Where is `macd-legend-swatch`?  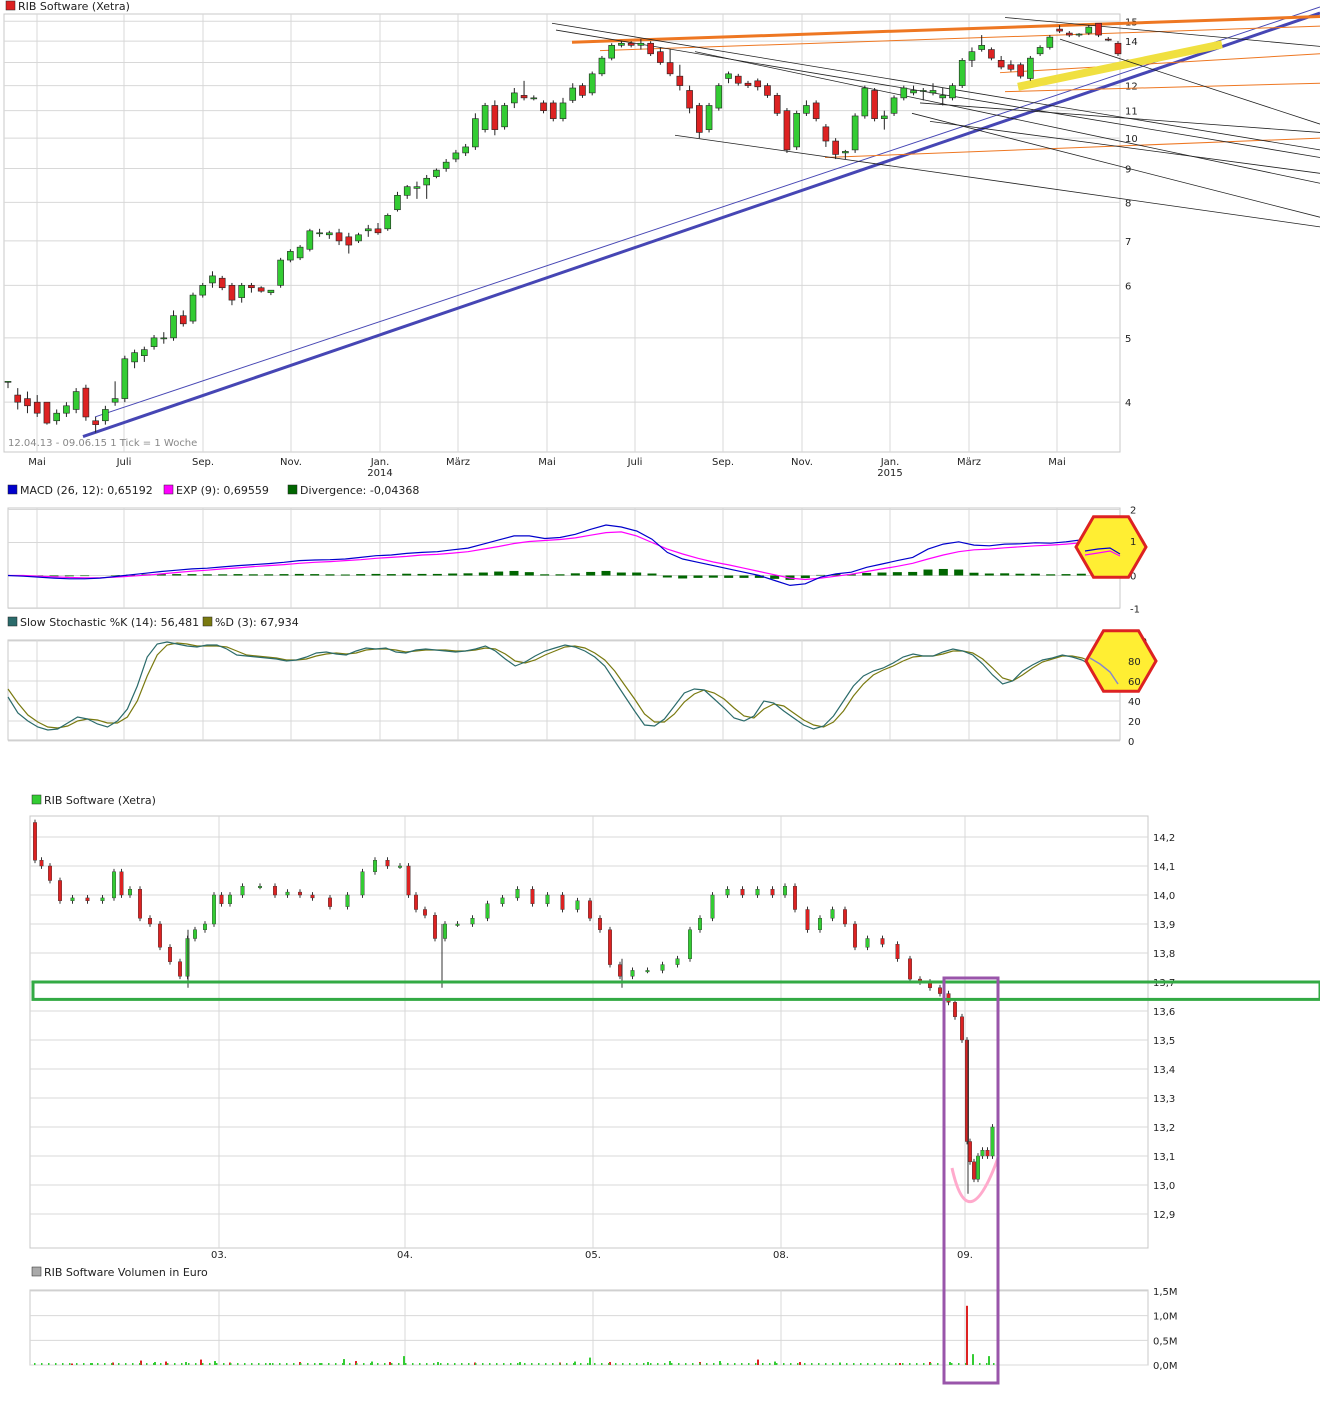
macd-legend-swatch is located at coordinates (12, 489).